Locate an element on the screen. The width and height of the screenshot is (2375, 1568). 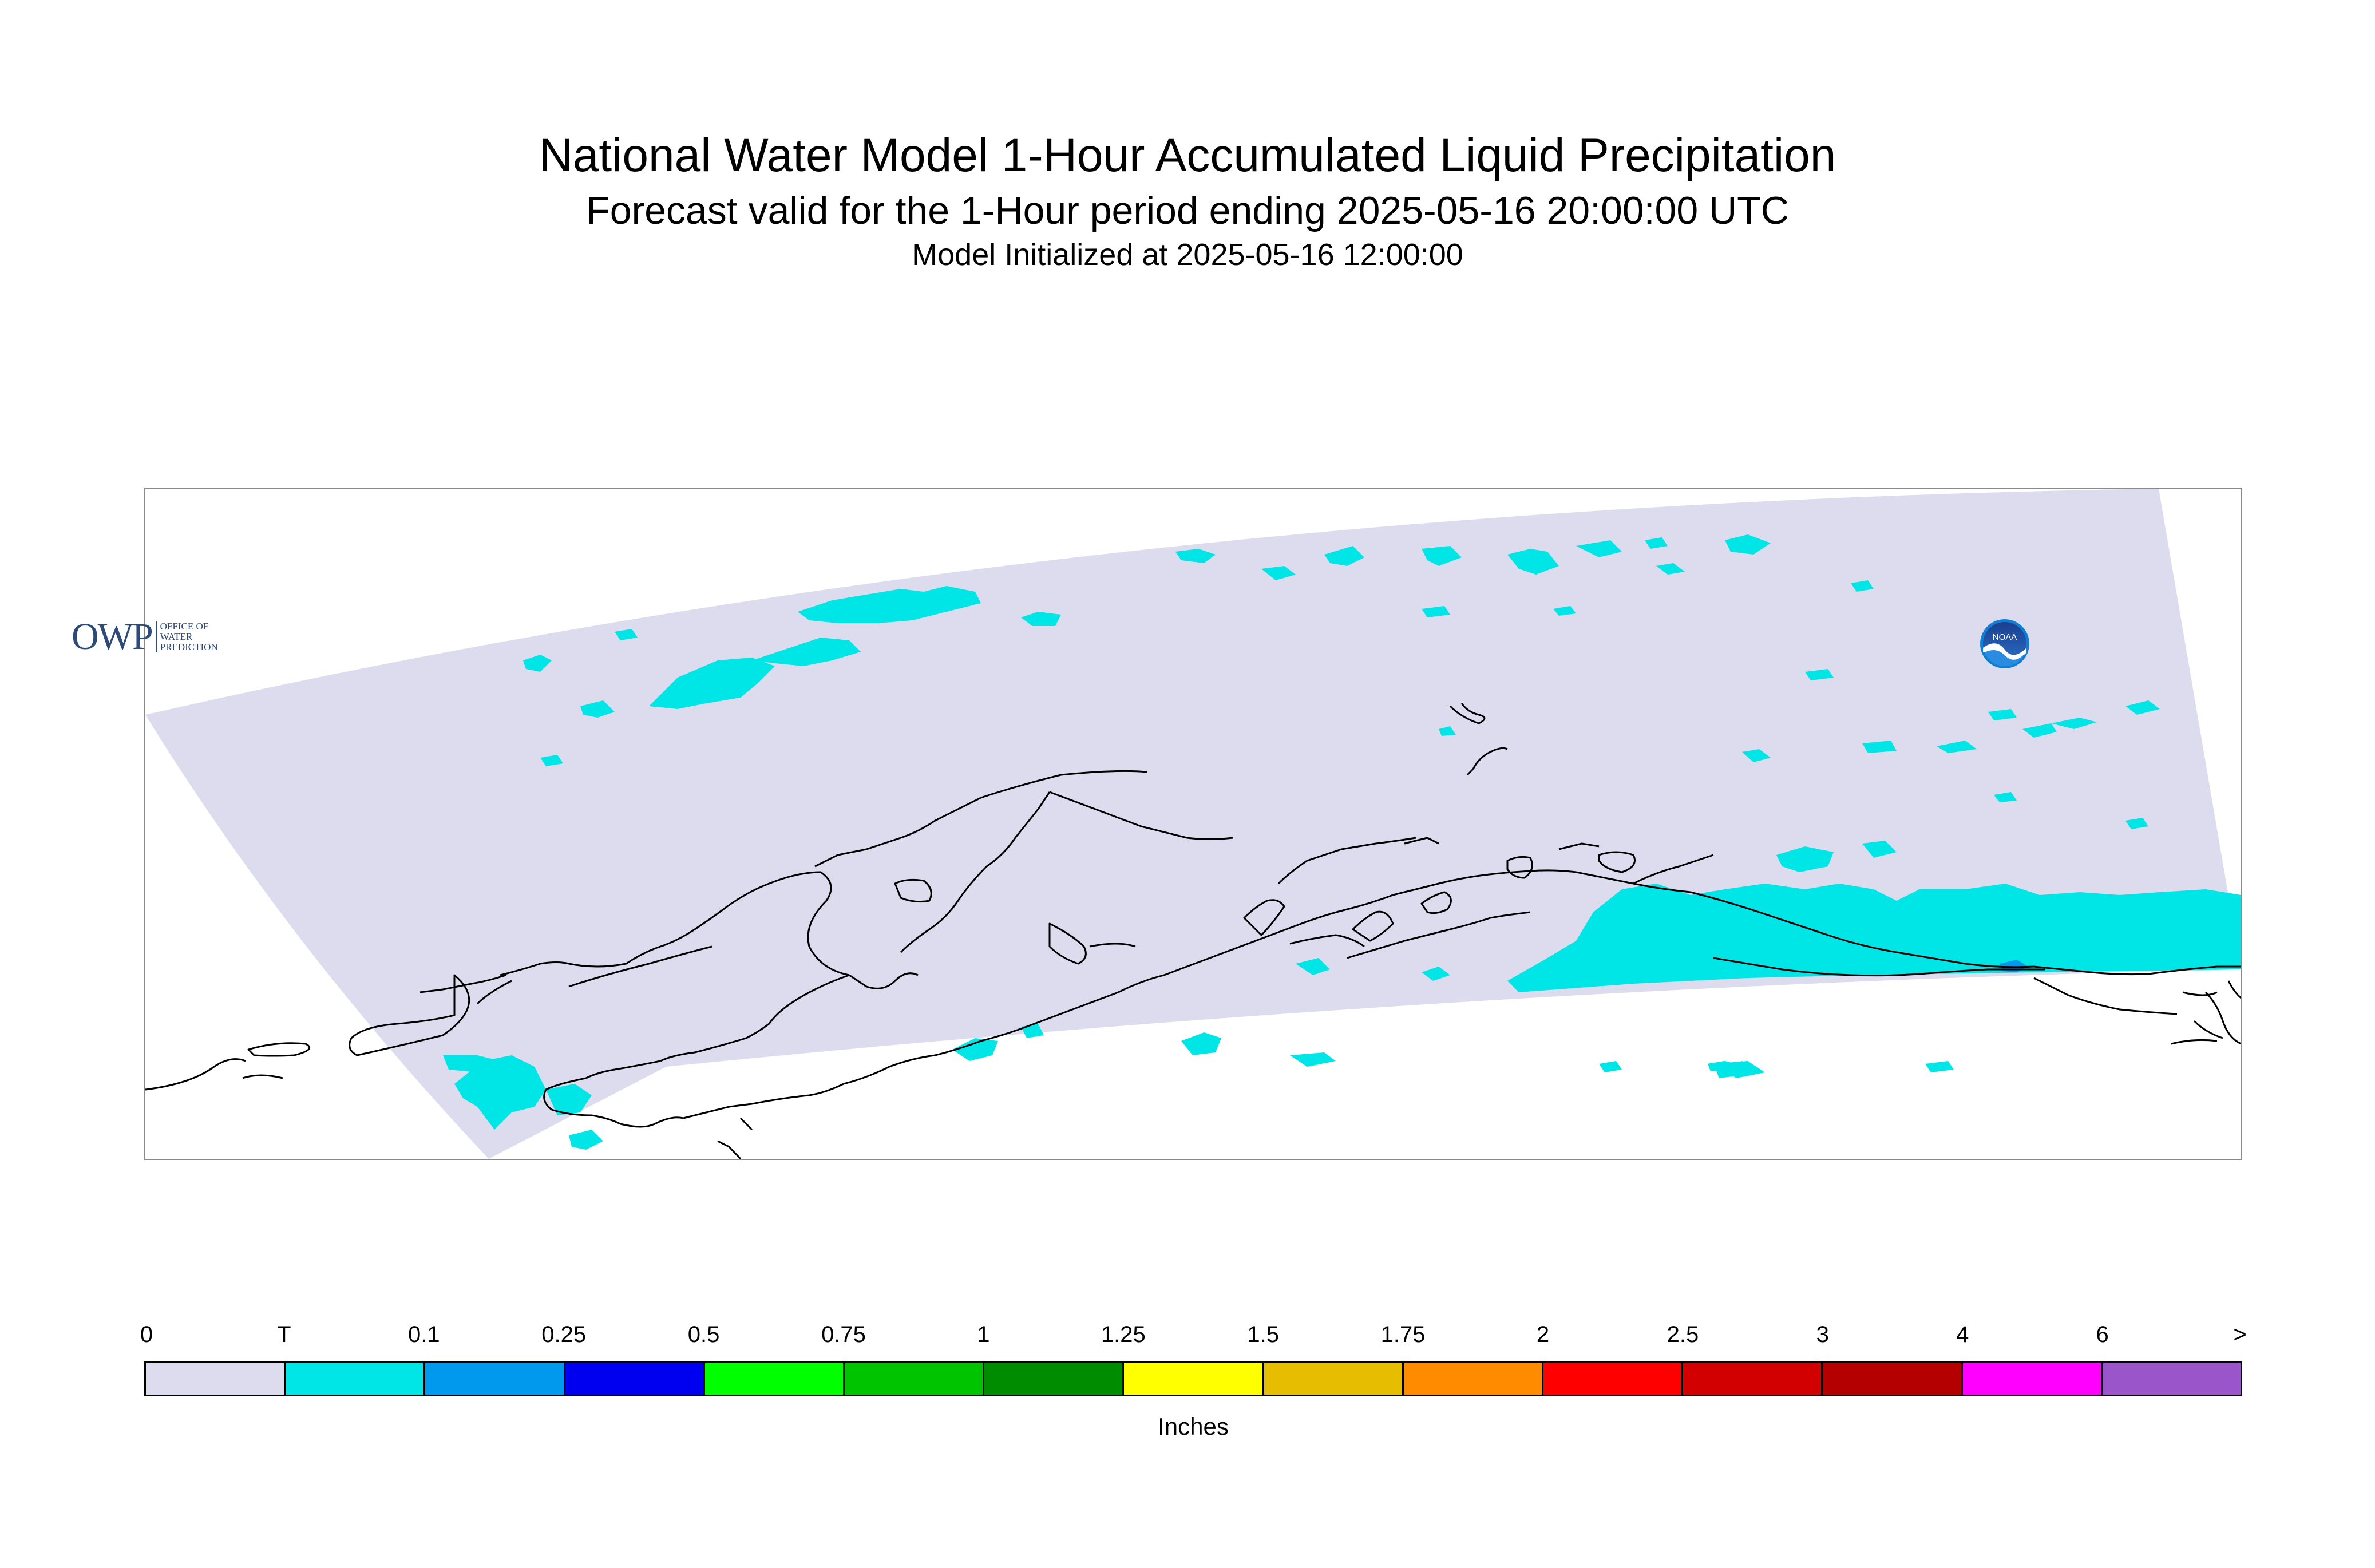
legend-tick-label: 0.5 is located at coordinates (704, 1334).